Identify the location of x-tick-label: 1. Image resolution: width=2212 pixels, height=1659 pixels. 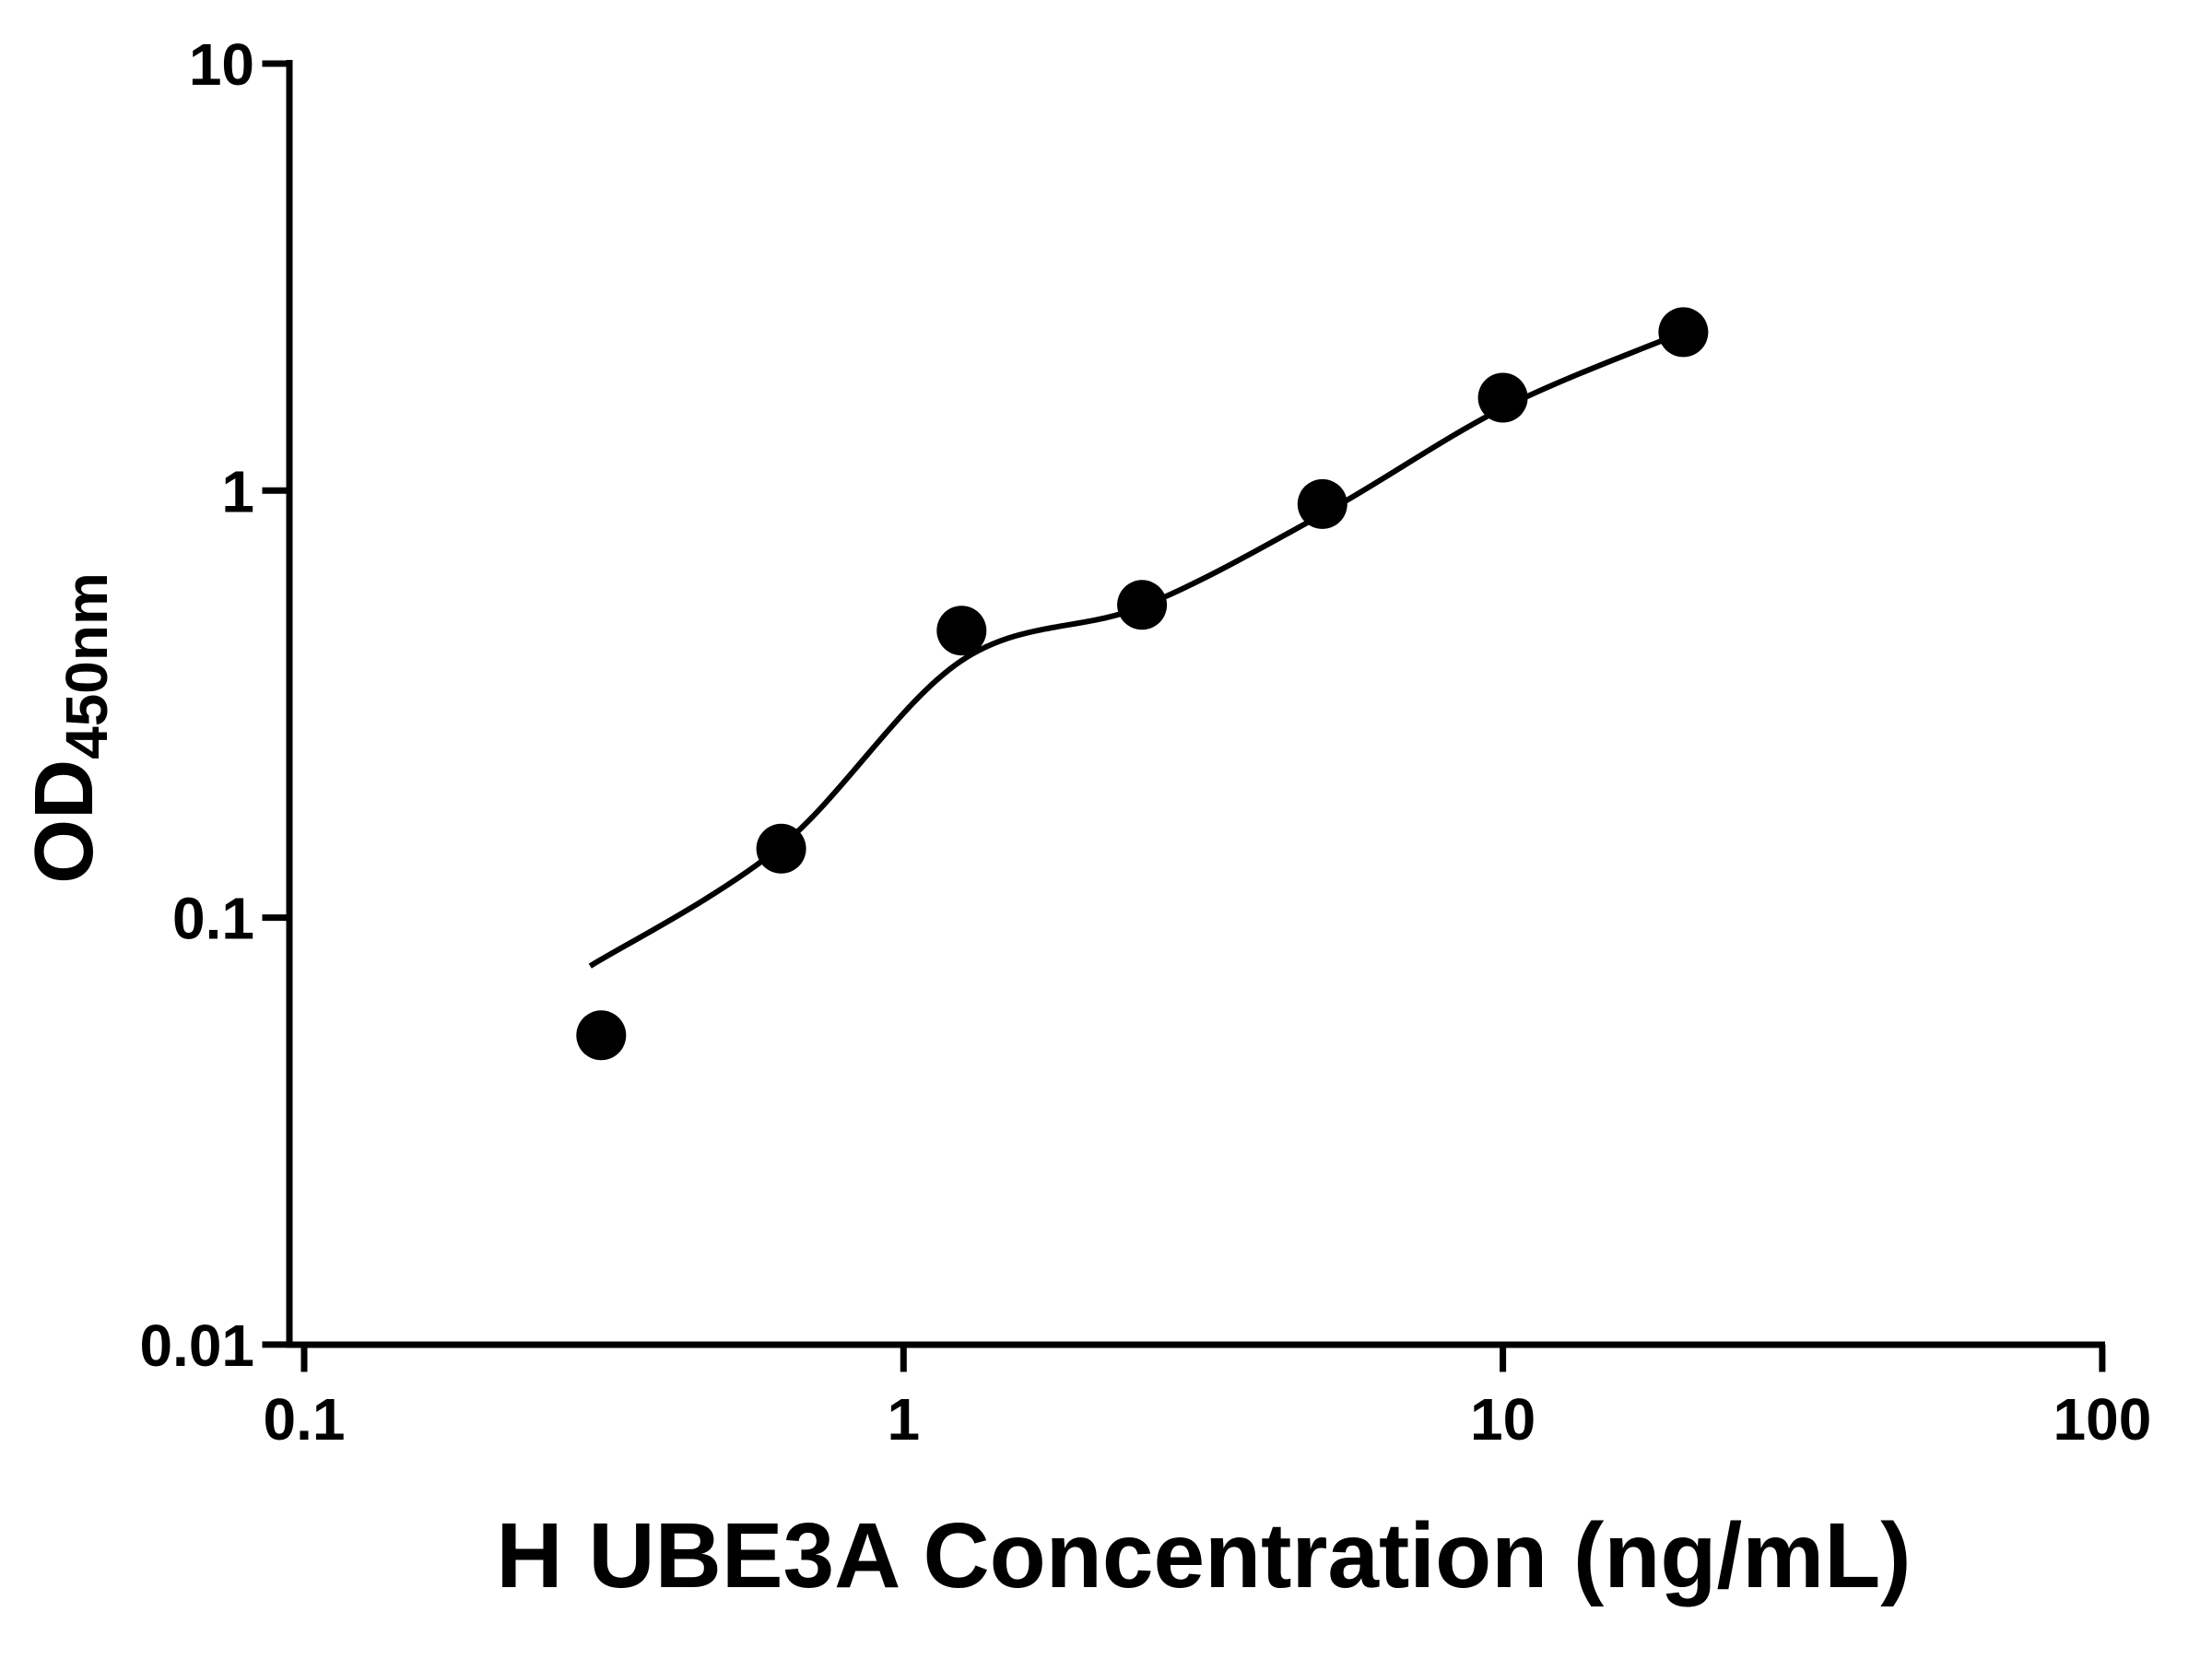
(904, 1419).